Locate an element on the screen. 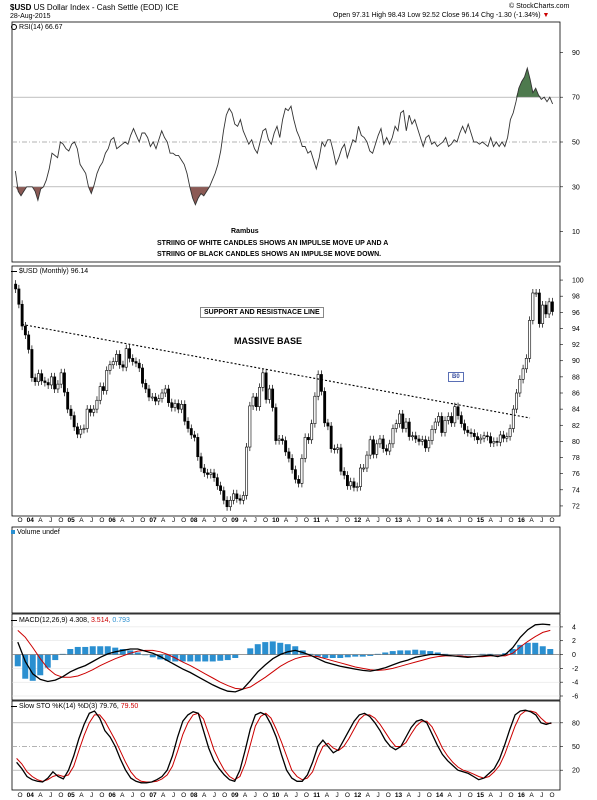  price-tick-label: 78 is located at coordinates (576, 458).